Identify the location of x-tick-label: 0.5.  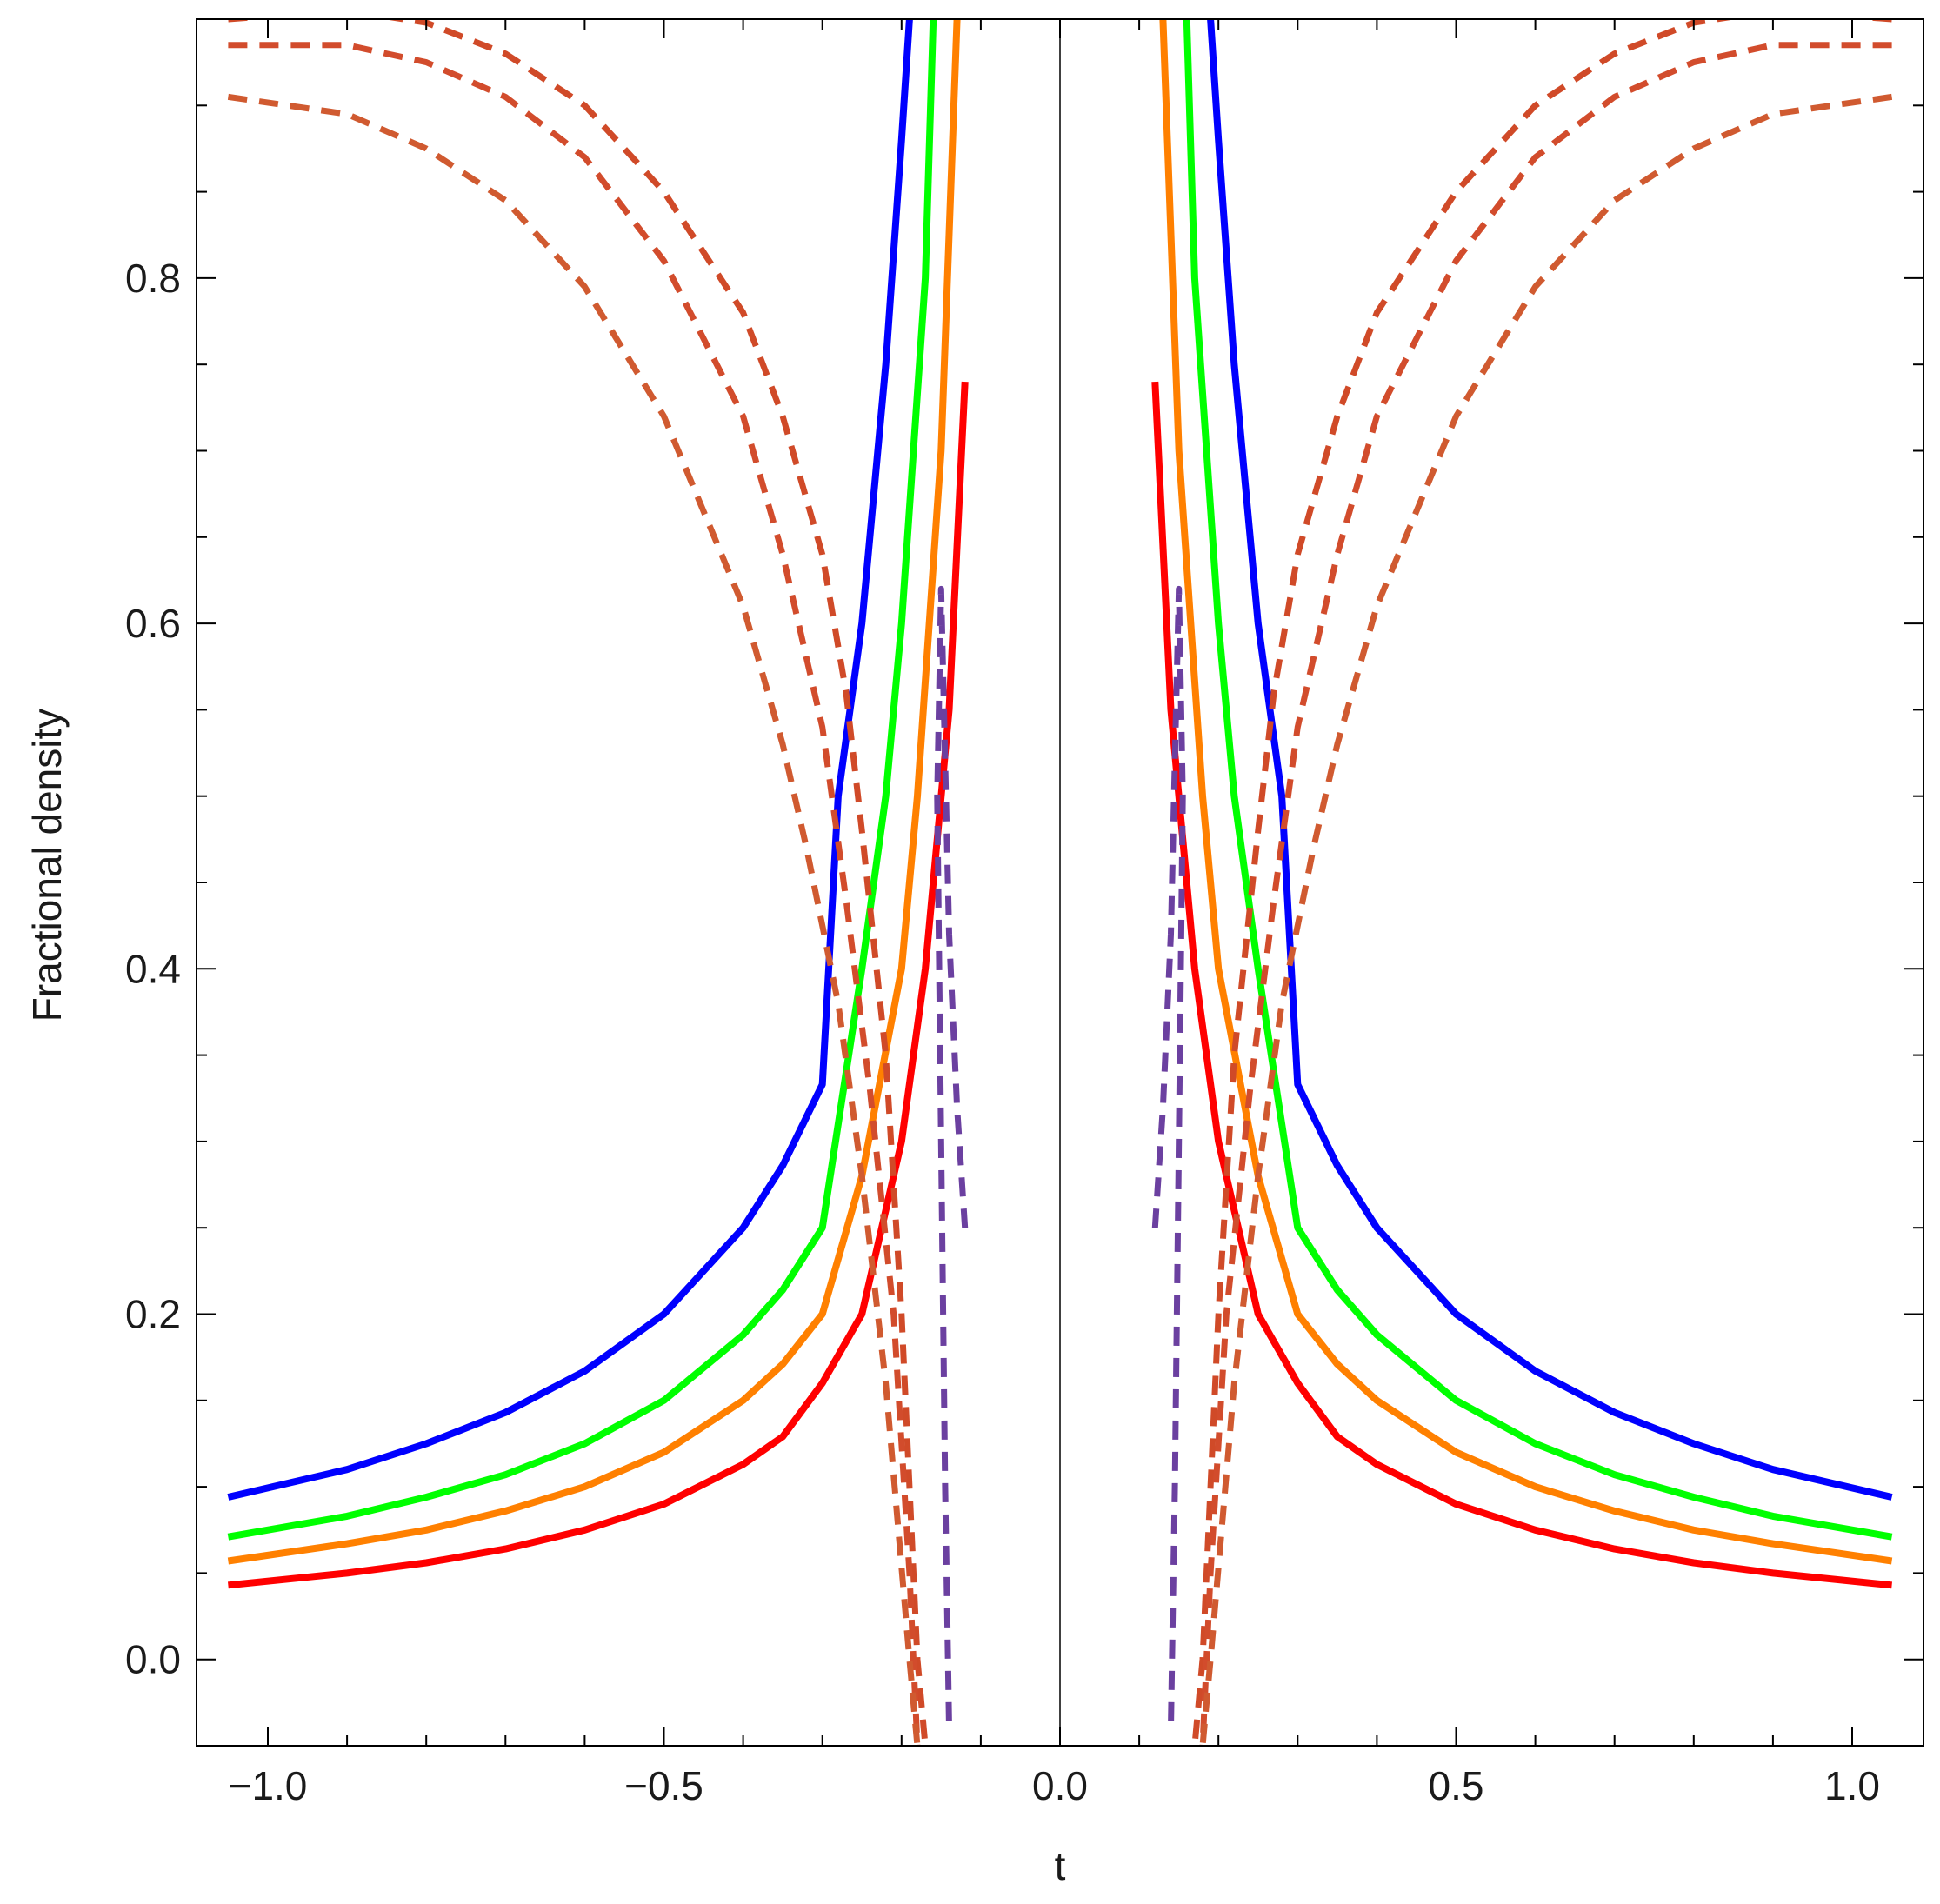
(1456, 1785).